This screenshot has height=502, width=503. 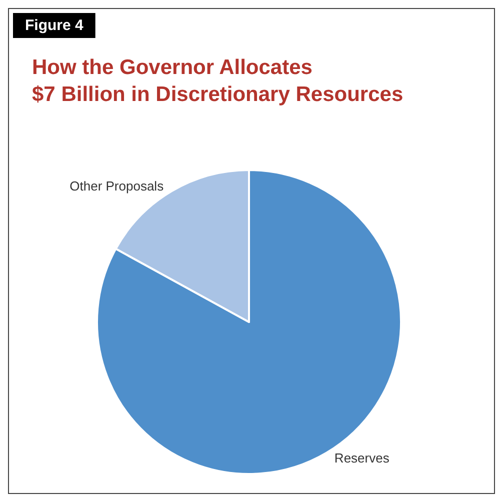 I want to click on chart-title: How the Governor Allocates $7 Billion in Discretionary Resources, so click(x=218, y=81).